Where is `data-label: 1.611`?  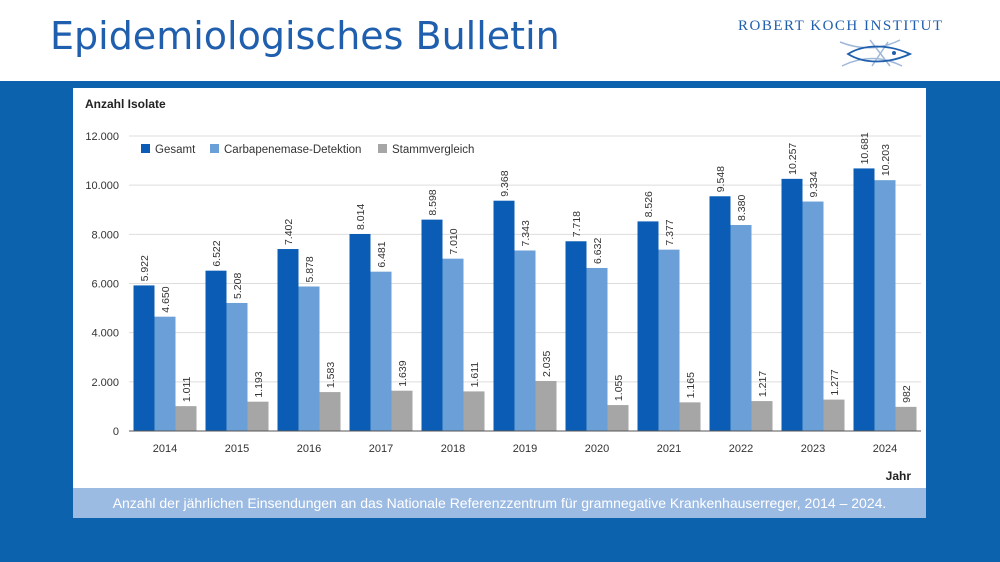
data-label: 1.611 is located at coordinates (475, 375).